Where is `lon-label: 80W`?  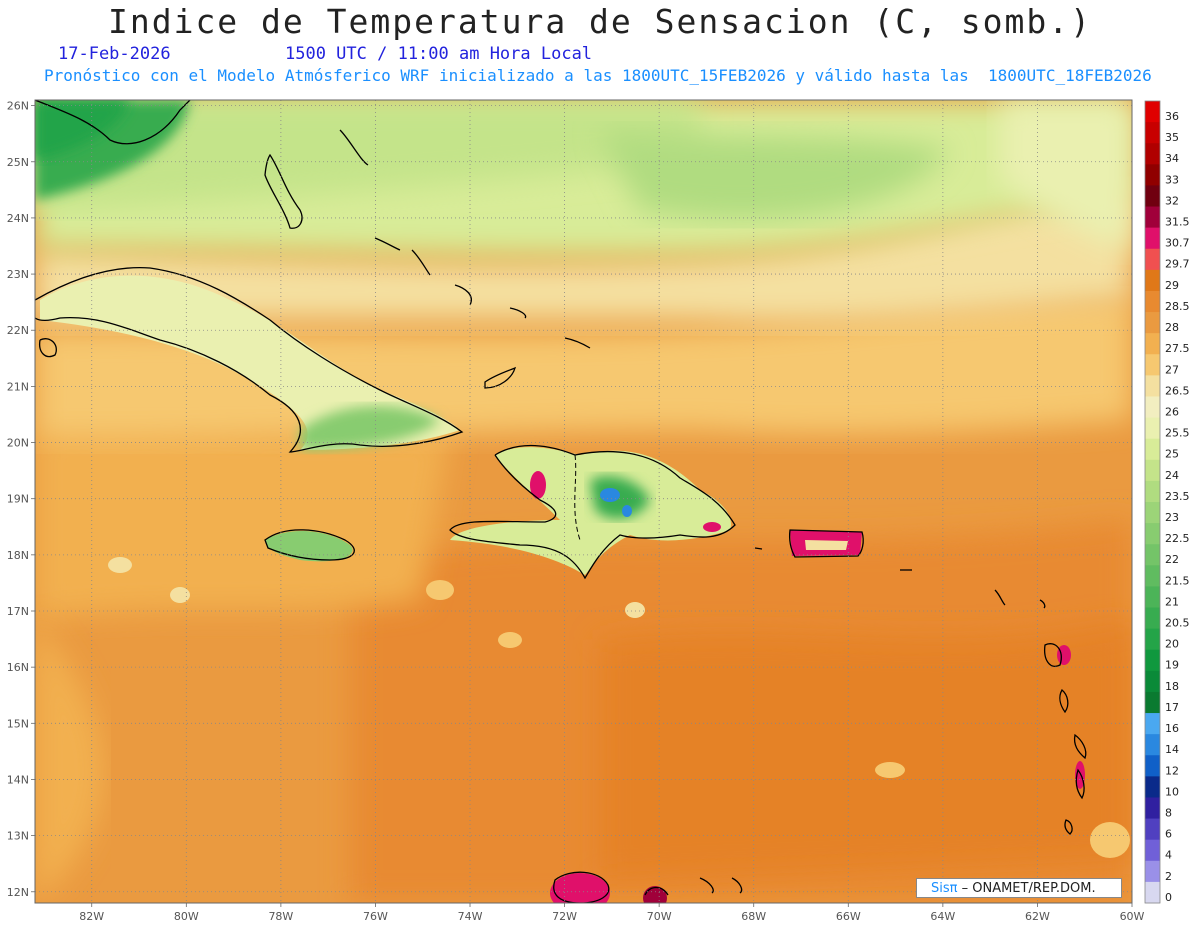 lon-label: 80W is located at coordinates (186, 916).